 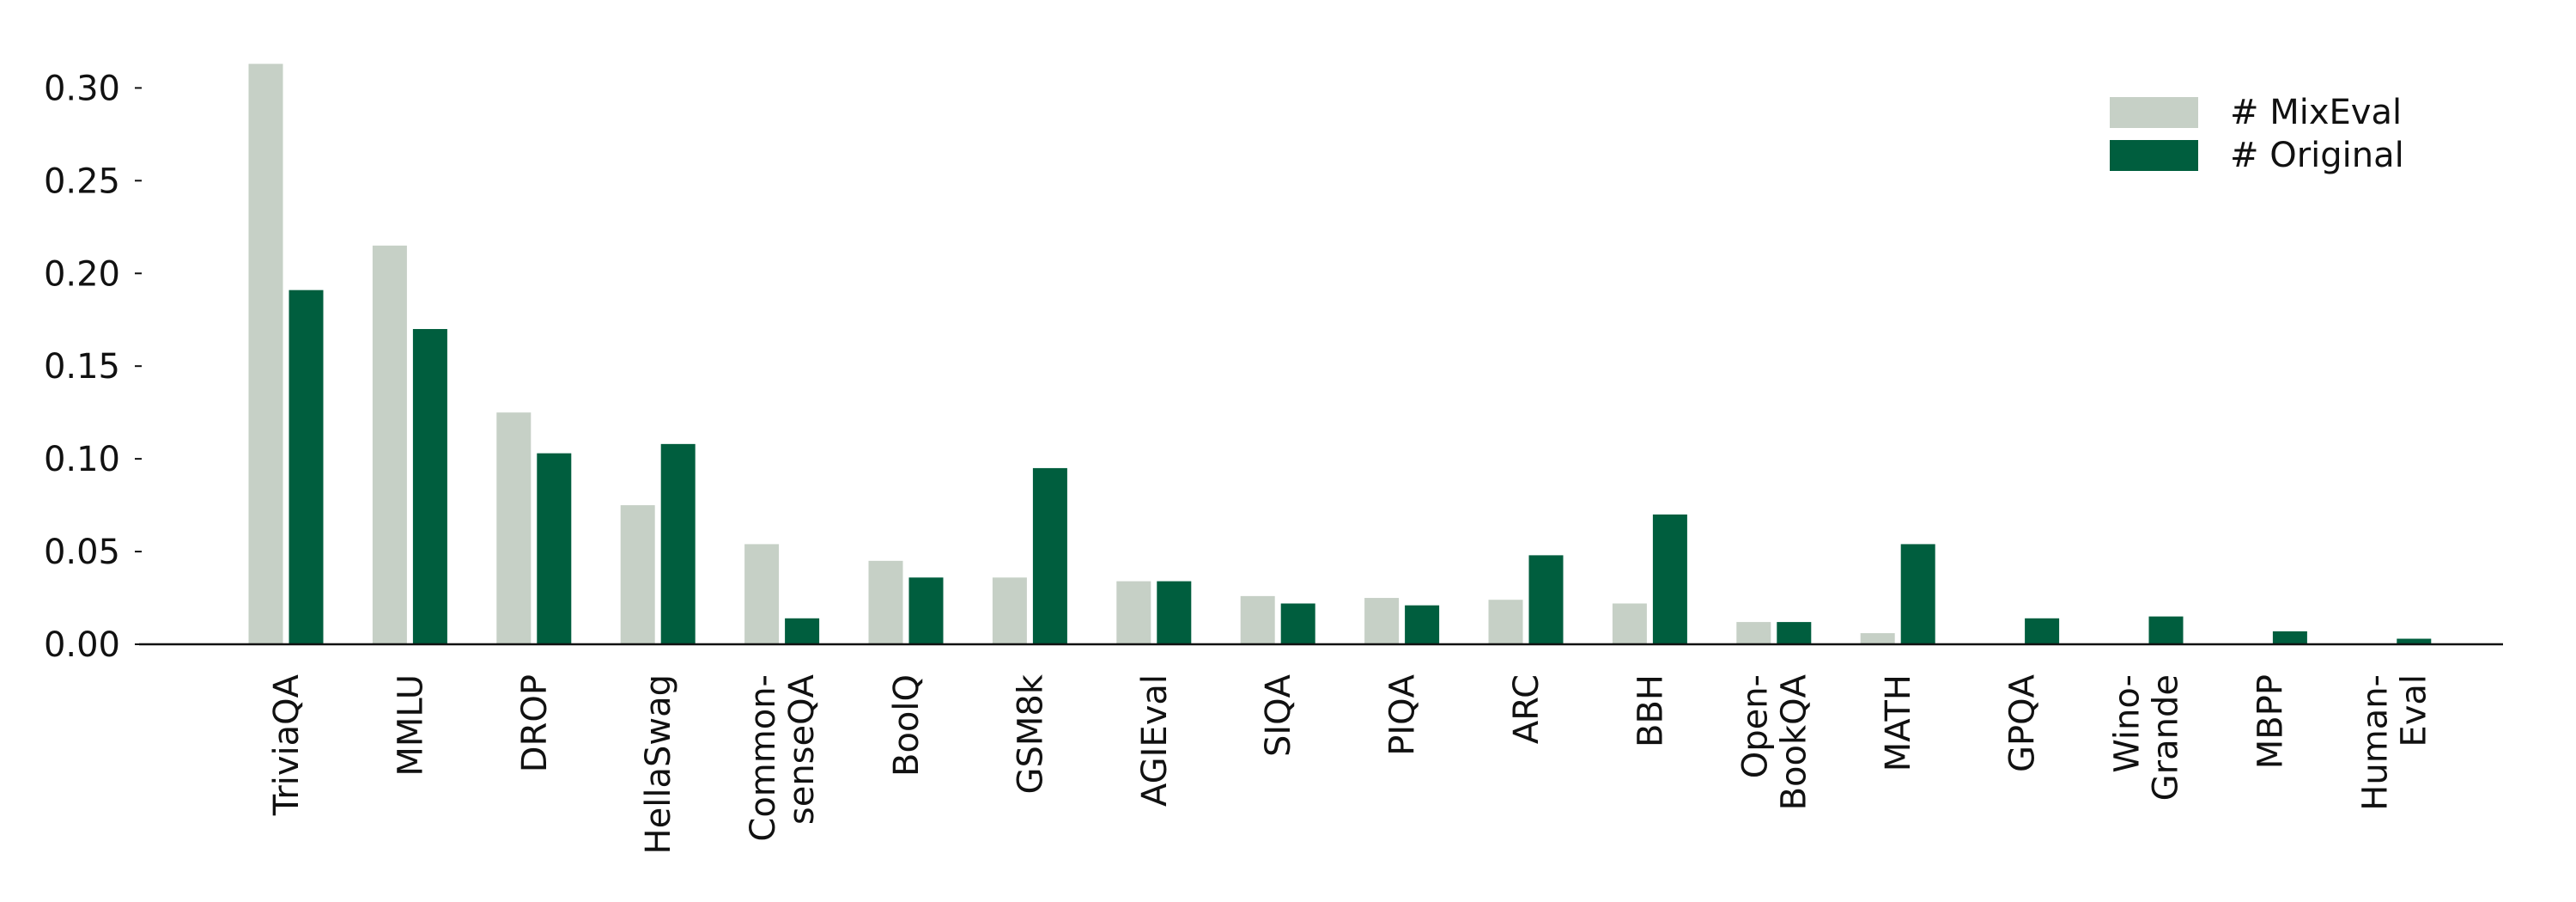 What do you see at coordinates (82, 459) in the screenshot?
I see `y-tick-label: 0.10` at bounding box center [82, 459].